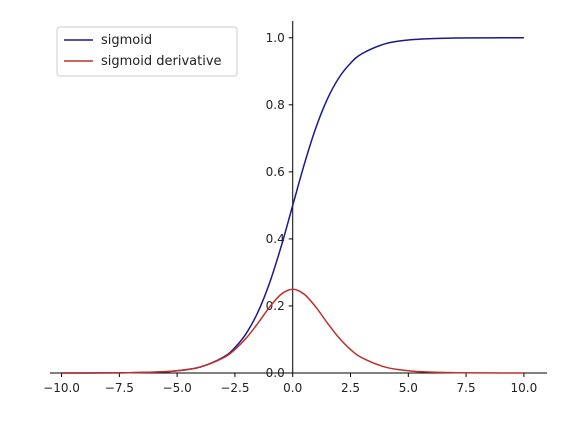  I want to click on legend: sigmoid sigmoid derivative, so click(147, 51).